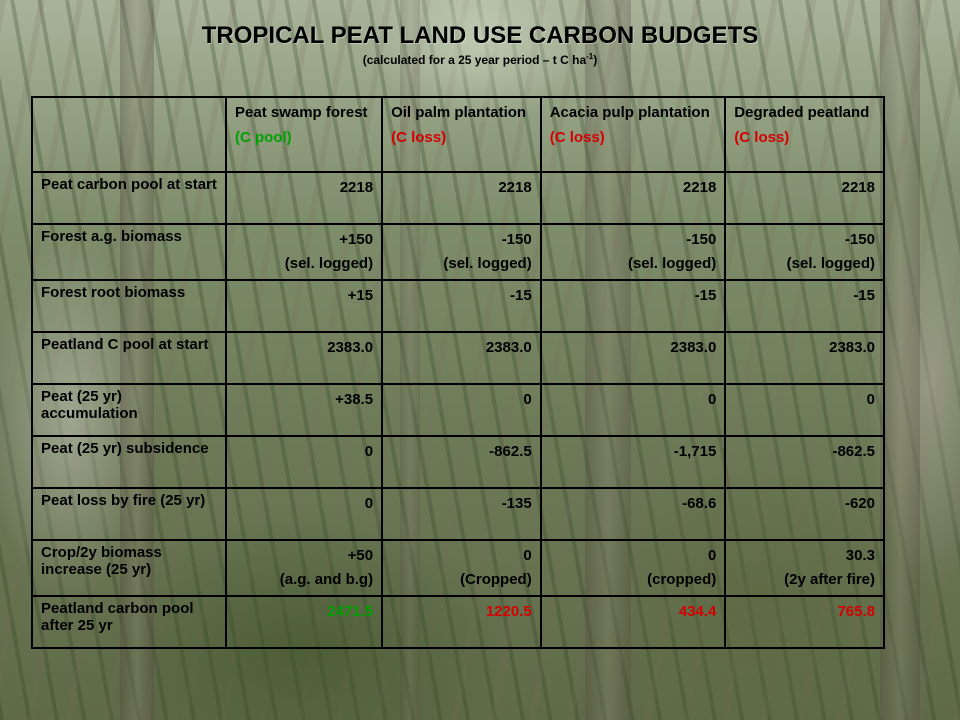 Image resolution: width=960 pixels, height=720 pixels. What do you see at coordinates (461, 568) in the screenshot?
I see `value-cell: 0 (Cropped)` at bounding box center [461, 568].